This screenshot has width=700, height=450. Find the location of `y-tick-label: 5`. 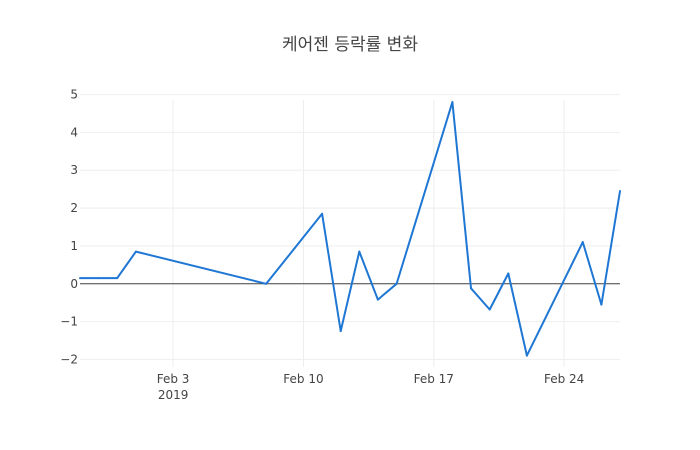

y-tick-label: 5 is located at coordinates (74, 95).